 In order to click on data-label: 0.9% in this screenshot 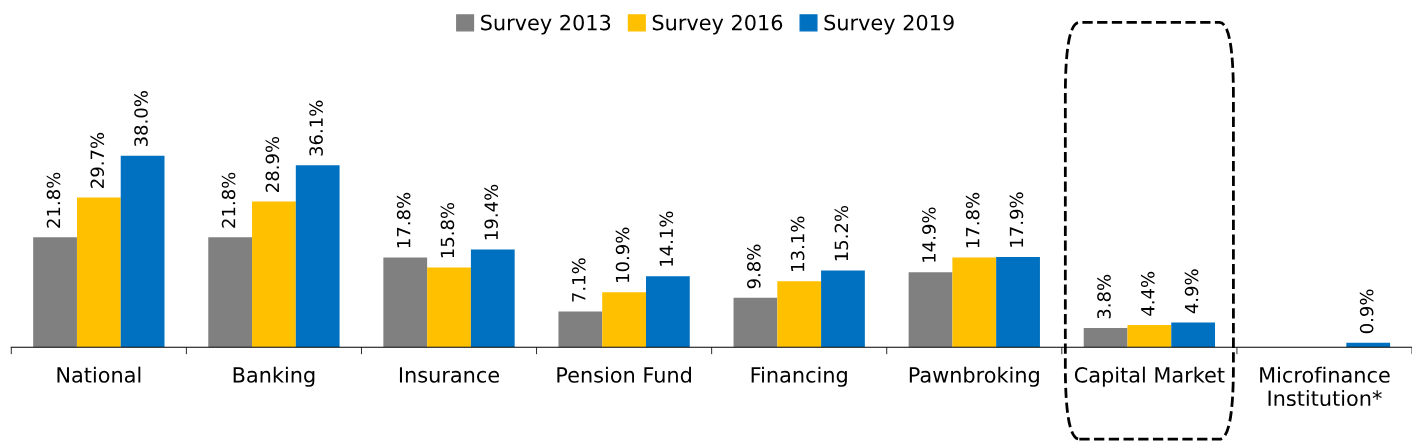, I will do `click(1366, 311)`.